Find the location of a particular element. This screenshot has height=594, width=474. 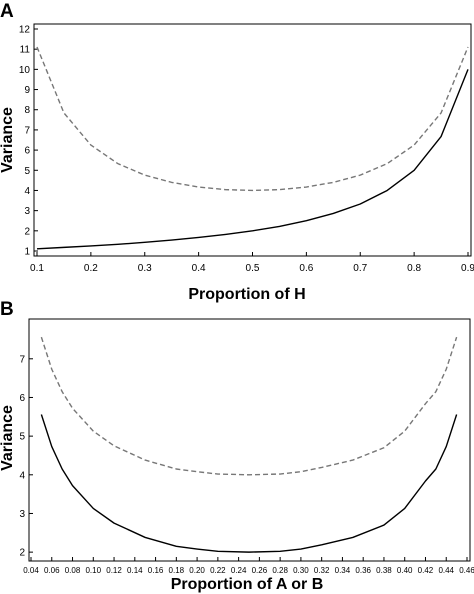

panel-b-x-tick-label: 0.08 is located at coordinates (73, 570).